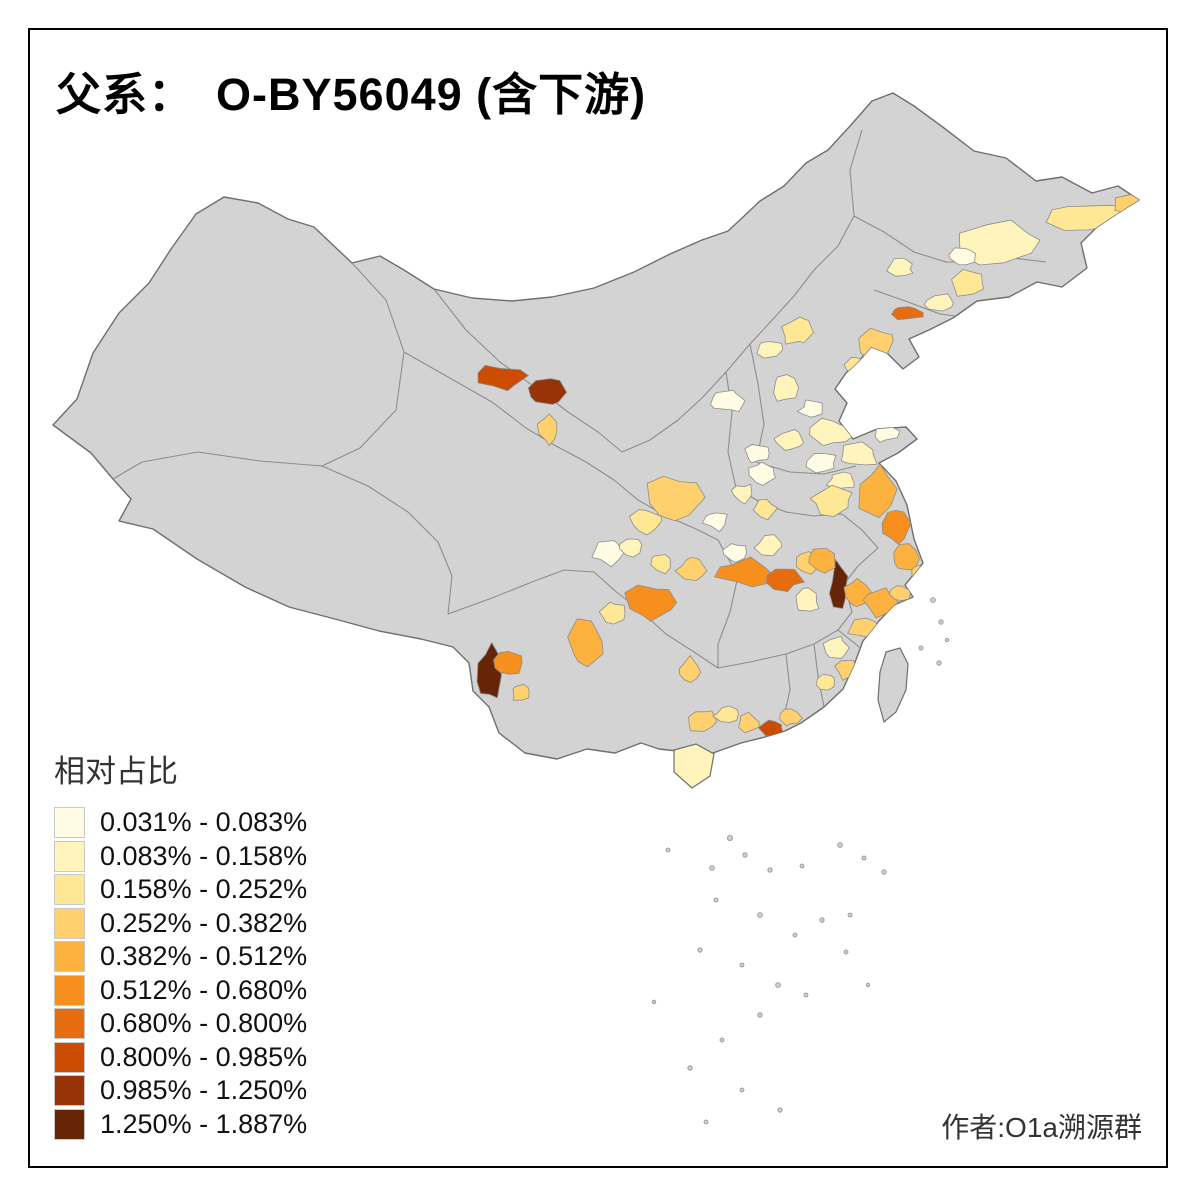 The height and width of the screenshot is (1200, 1200). I want to click on legend-label: 0.083% - 0.158%, so click(204, 855).